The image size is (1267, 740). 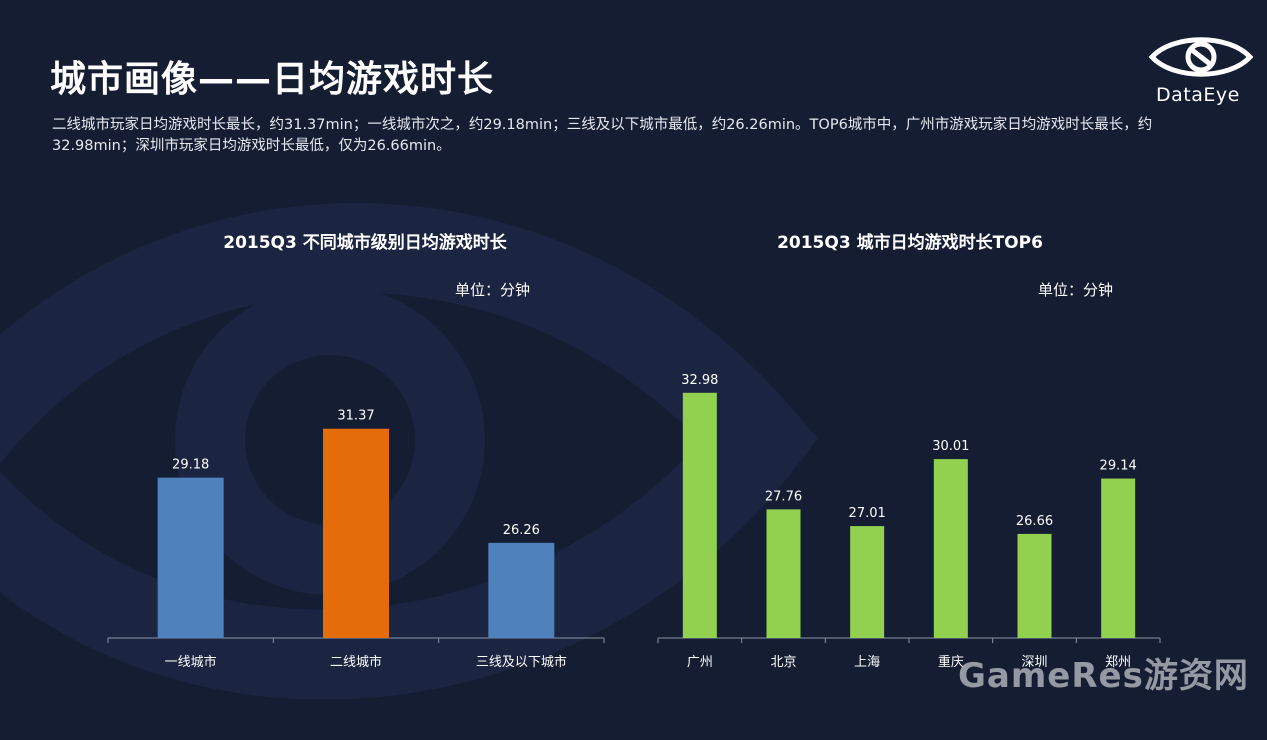 I want to click on chart-2-value-label: 26.66, so click(x=1034, y=521).